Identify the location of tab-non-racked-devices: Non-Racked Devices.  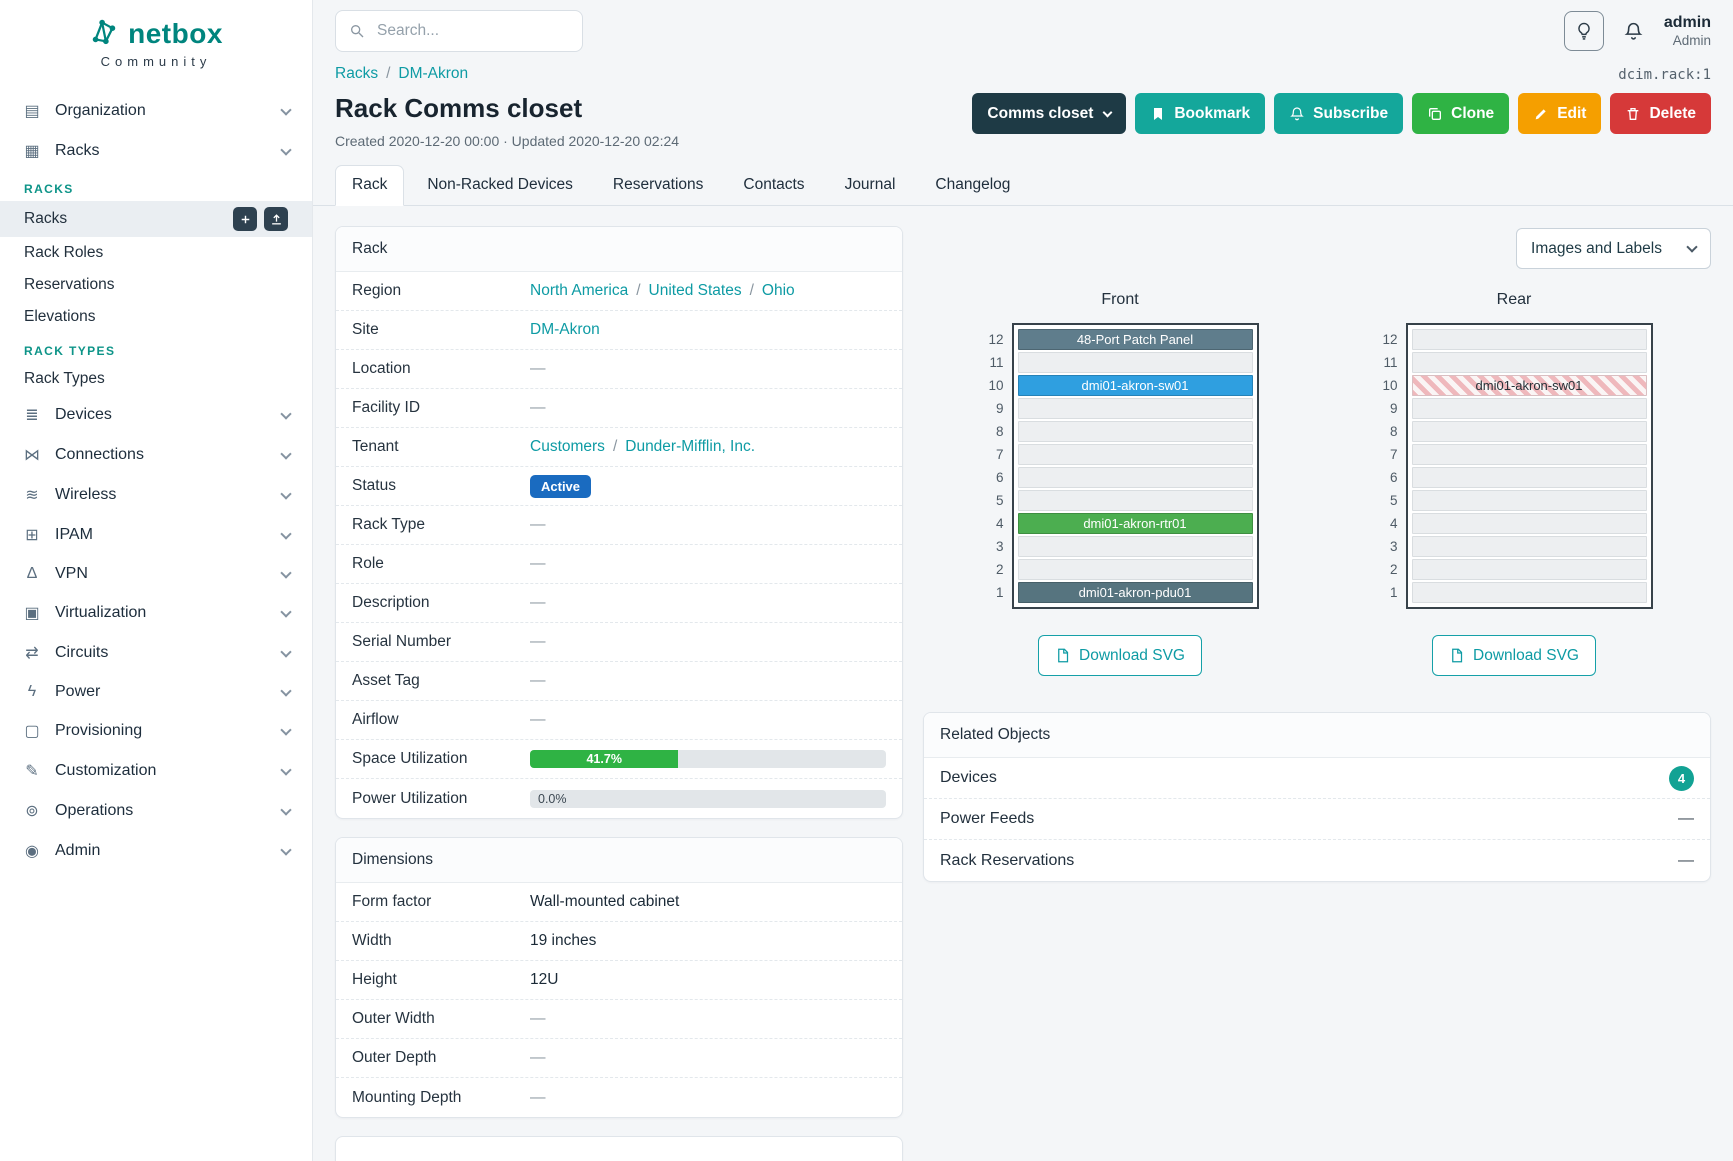
(500, 184).